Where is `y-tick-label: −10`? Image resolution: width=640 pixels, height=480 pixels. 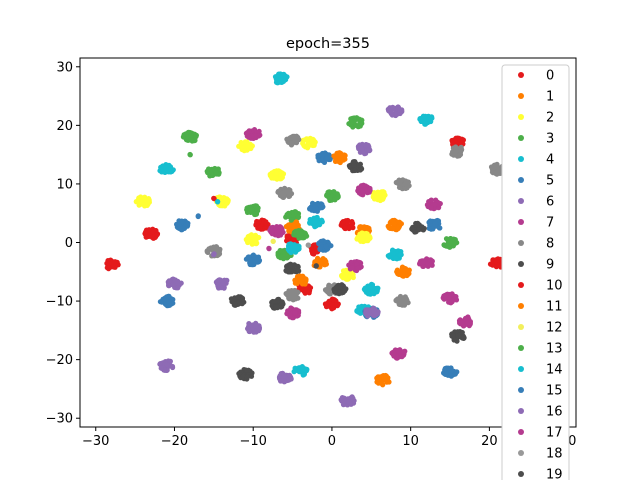 y-tick-label: −10 is located at coordinates (59, 302).